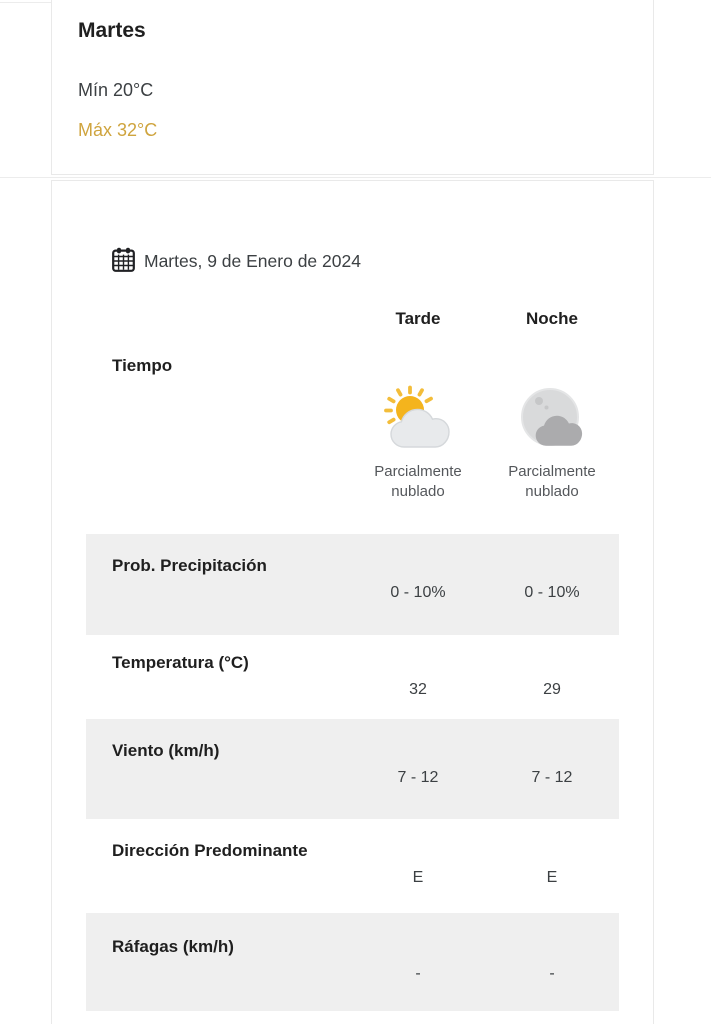  What do you see at coordinates (552, 777) in the screenshot?
I see `row-value-noche: 7 - 12` at bounding box center [552, 777].